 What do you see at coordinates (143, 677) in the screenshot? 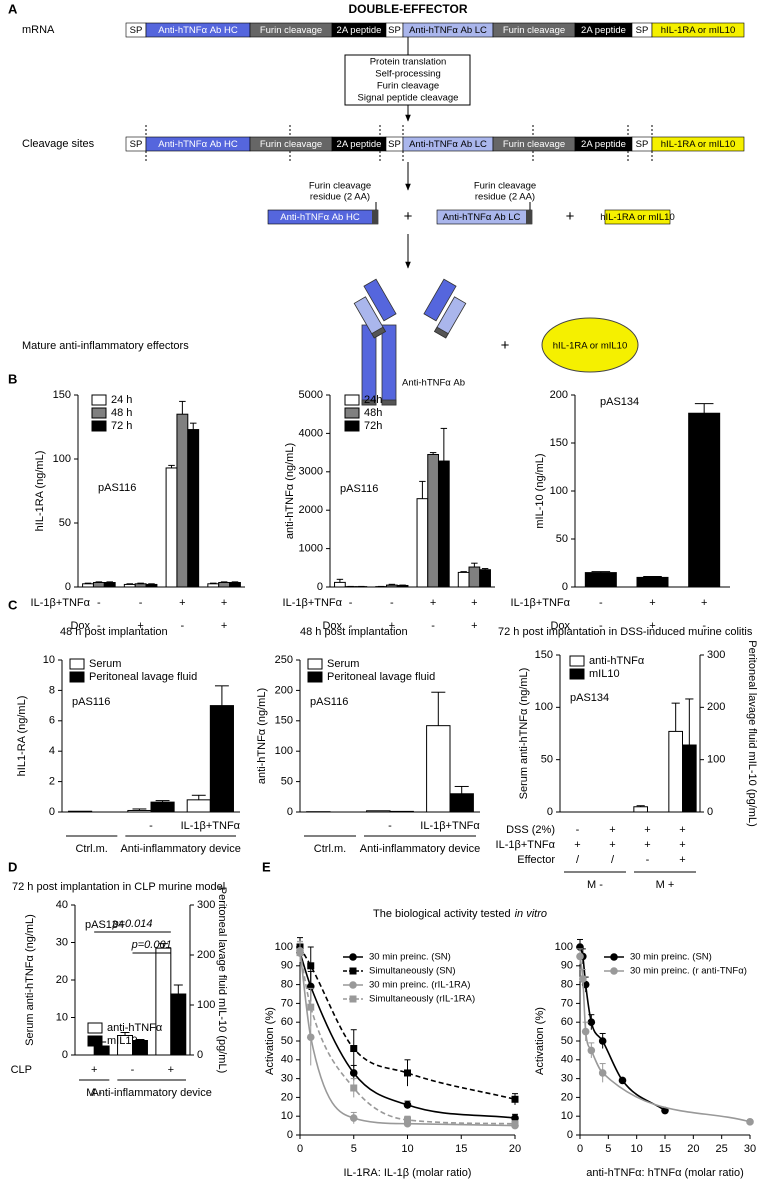
I see `legend-label: Peritoneal lavage fluid` at bounding box center [143, 677].